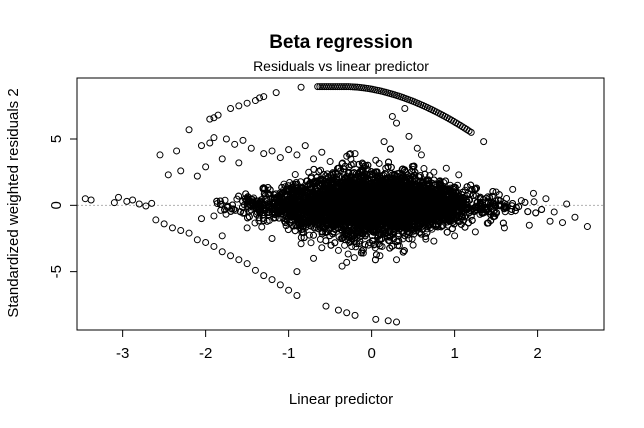 The width and height of the screenshot is (644, 428). What do you see at coordinates (341, 42) in the screenshot?
I see `chart-title: Beta regression` at bounding box center [341, 42].